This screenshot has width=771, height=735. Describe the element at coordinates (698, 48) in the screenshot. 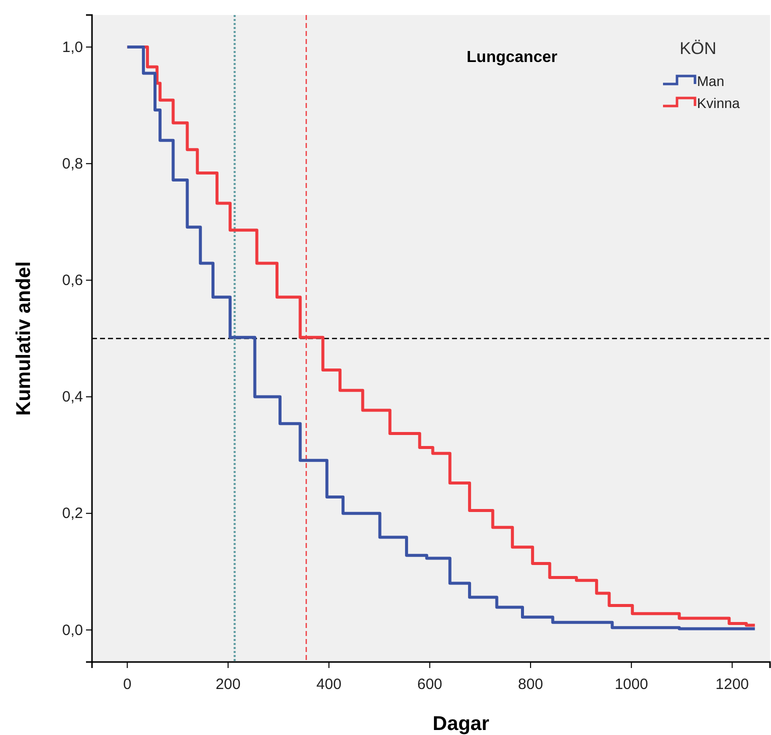

I see `legend-title: KÖN` at that location.